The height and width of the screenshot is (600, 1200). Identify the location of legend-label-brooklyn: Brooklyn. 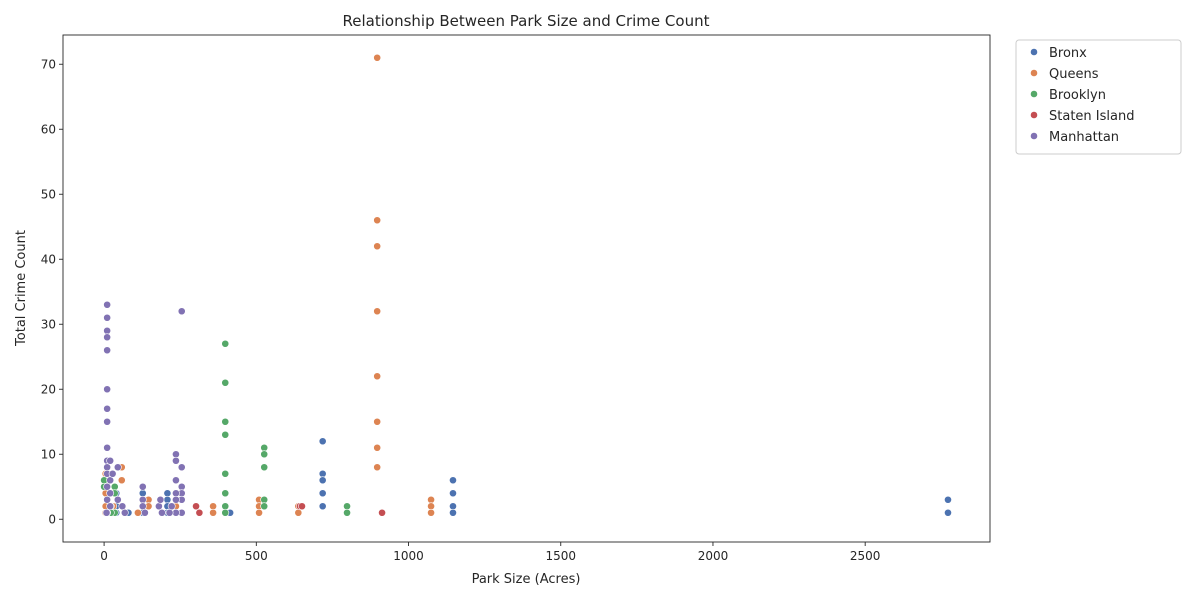
(1077, 95).